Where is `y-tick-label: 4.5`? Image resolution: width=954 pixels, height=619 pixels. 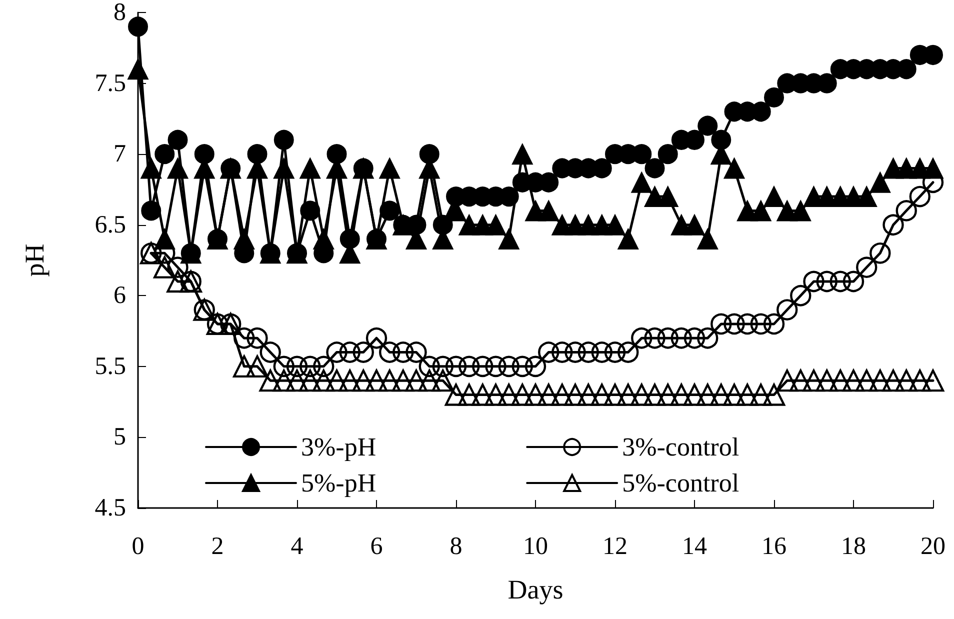
y-tick-label: 4.5 is located at coordinates (110, 508).